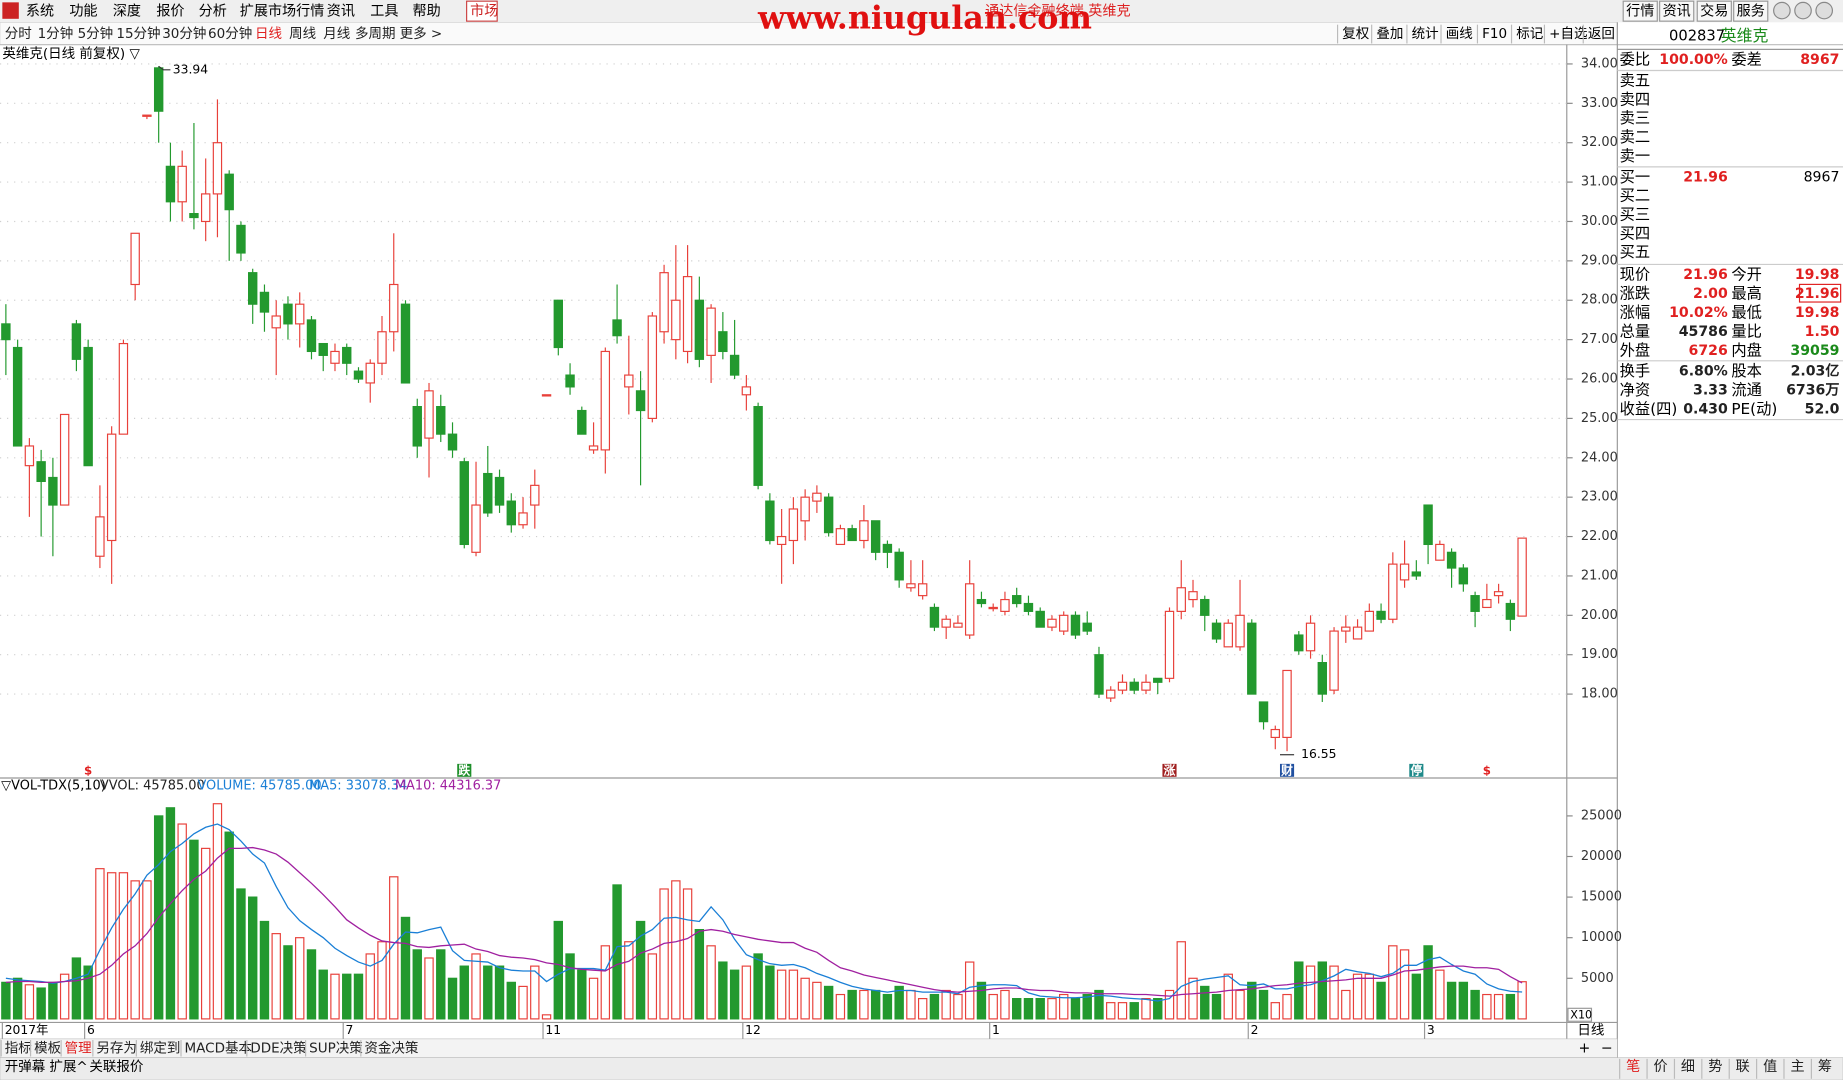 Image resolution: width=1843 pixels, height=1080 pixels. I want to click on event-label: 财, so click(1286, 770).